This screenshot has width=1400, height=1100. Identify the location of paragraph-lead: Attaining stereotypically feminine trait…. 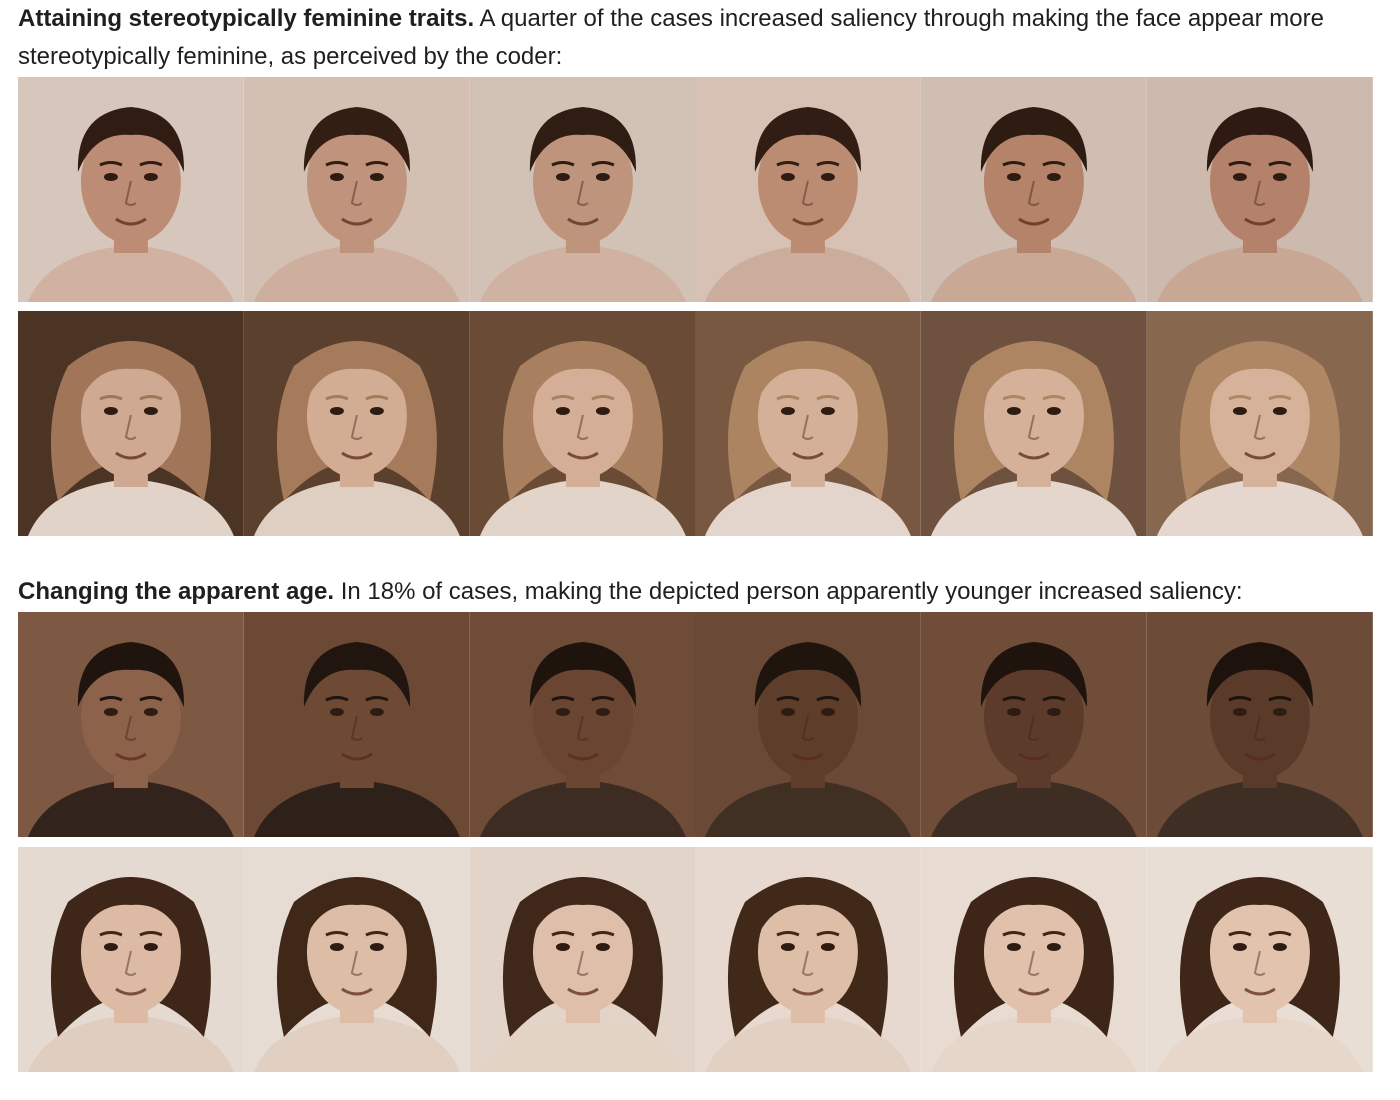
(246, 18).